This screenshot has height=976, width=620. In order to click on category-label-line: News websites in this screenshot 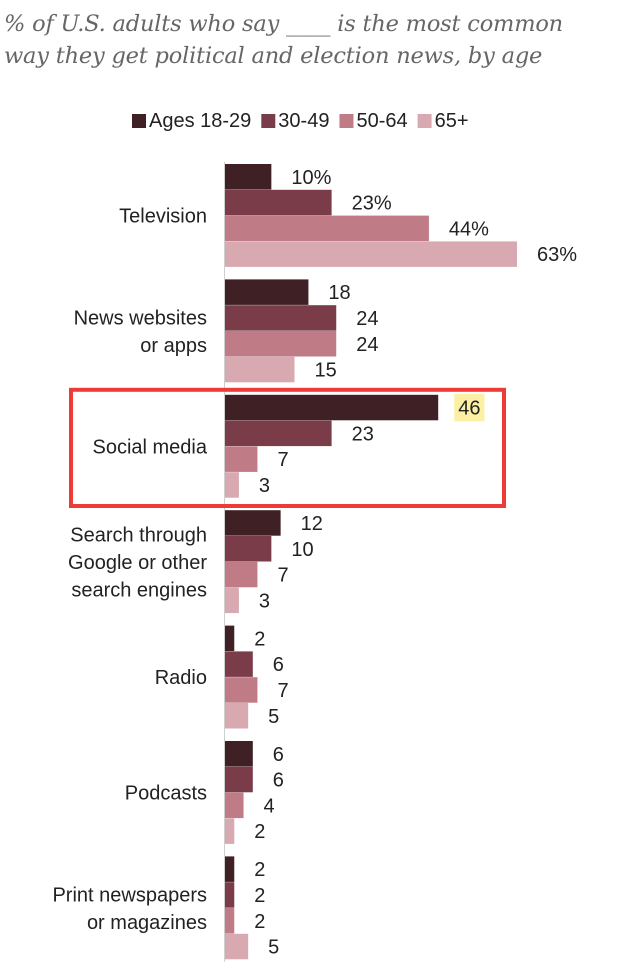, I will do `click(140, 318)`.